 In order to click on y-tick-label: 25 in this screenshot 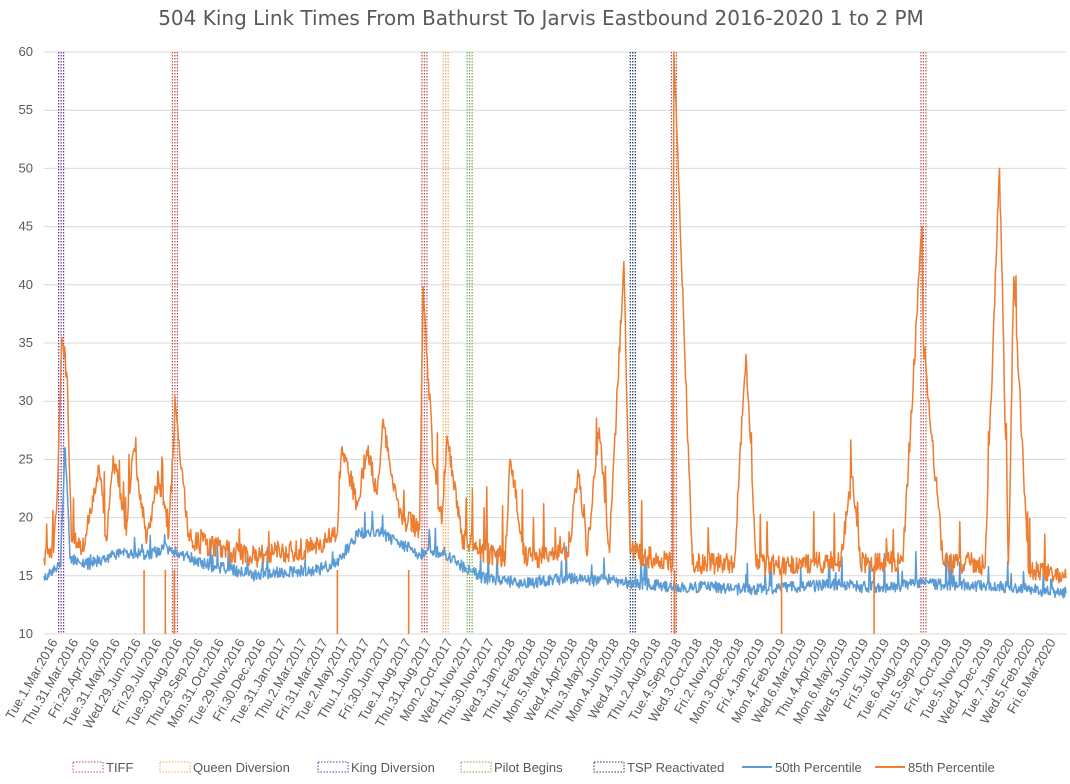, I will do `click(26, 458)`.